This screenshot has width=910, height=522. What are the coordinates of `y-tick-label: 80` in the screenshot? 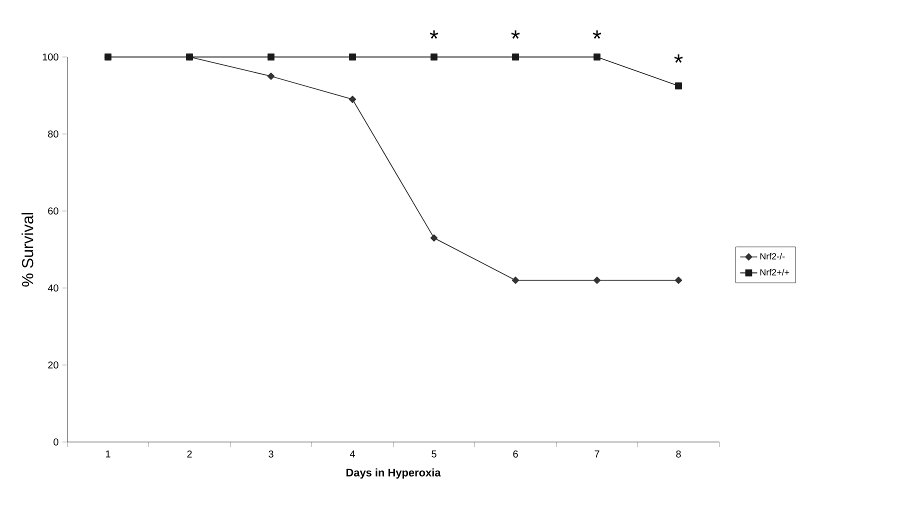 It's located at (53, 134).